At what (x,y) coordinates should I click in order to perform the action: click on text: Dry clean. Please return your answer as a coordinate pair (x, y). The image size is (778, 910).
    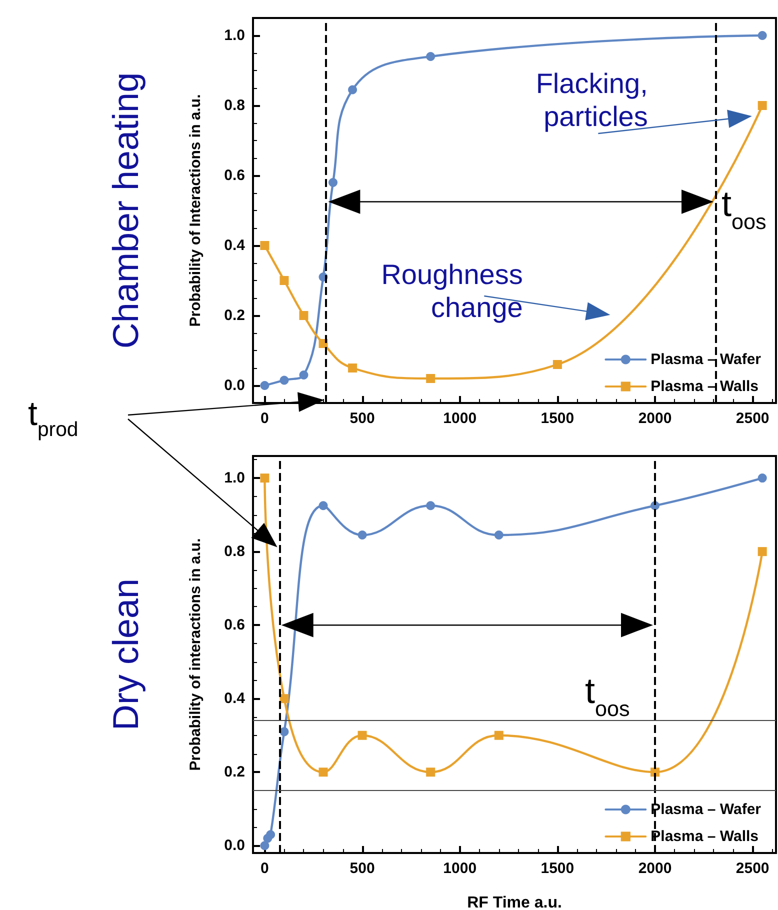
    Looking at the image, I should click on (125, 654).